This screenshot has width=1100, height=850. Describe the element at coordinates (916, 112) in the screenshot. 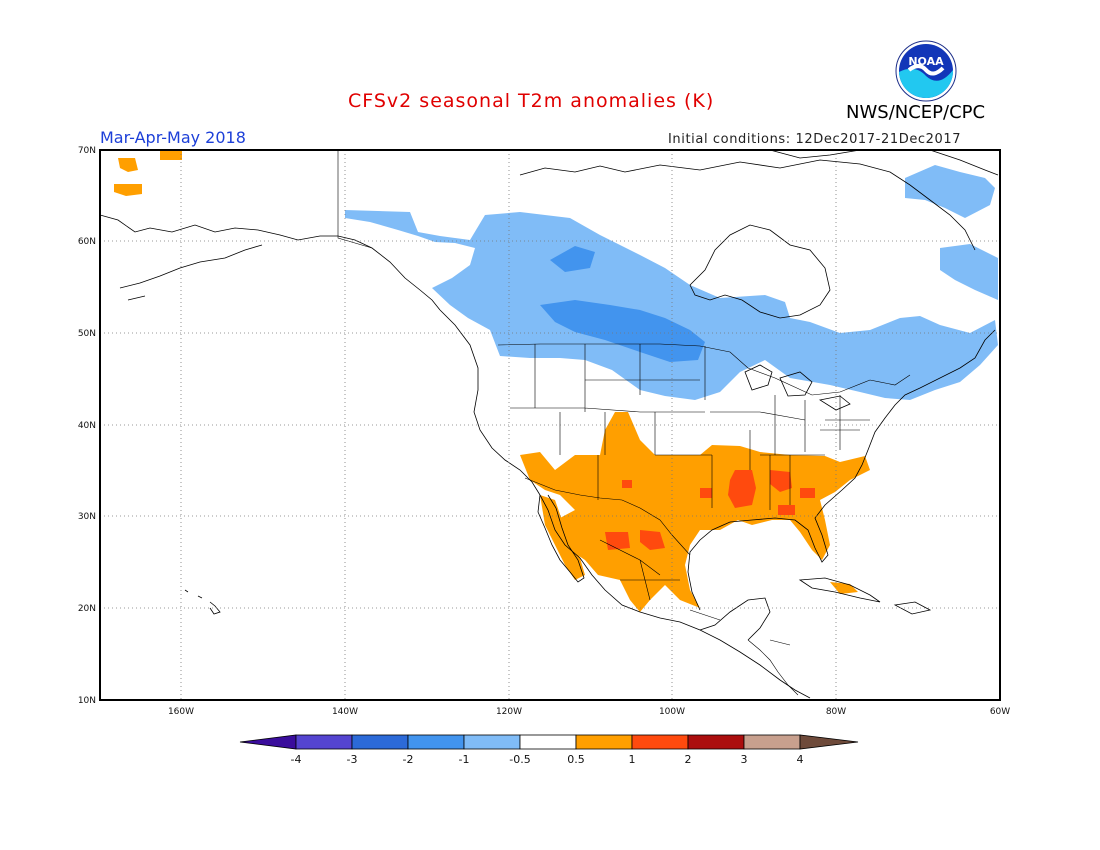

I see `agency-label: NWS/NCEP/CPC` at that location.